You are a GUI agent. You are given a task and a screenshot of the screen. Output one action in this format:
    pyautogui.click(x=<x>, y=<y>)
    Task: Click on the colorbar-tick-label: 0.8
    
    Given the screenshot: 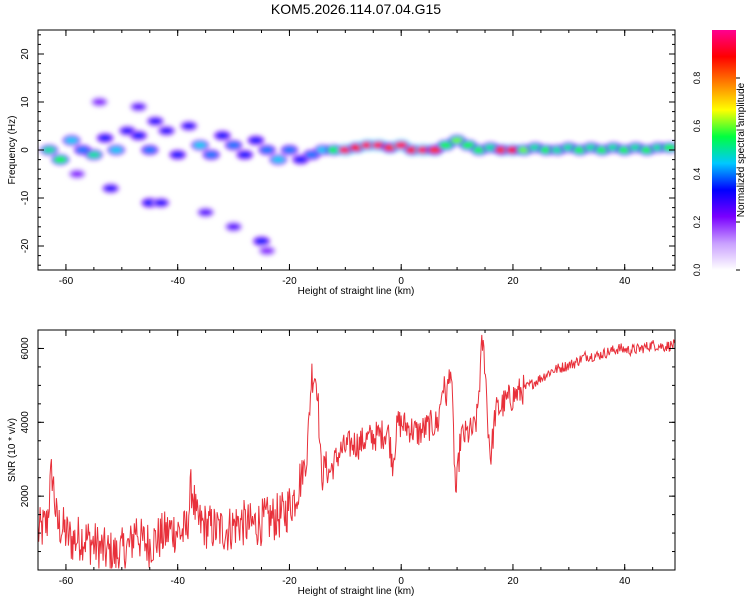 What is the action you would take?
    pyautogui.click(x=697, y=78)
    